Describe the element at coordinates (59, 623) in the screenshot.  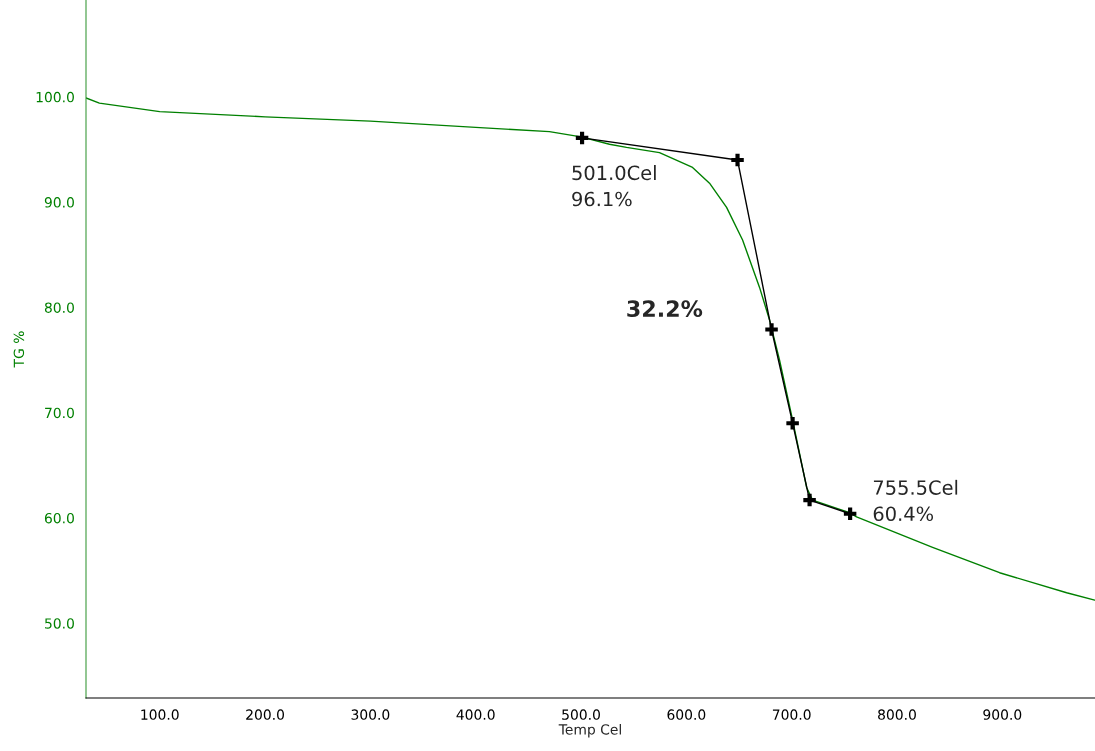
I see `y-tick-label: 50.0` at that location.